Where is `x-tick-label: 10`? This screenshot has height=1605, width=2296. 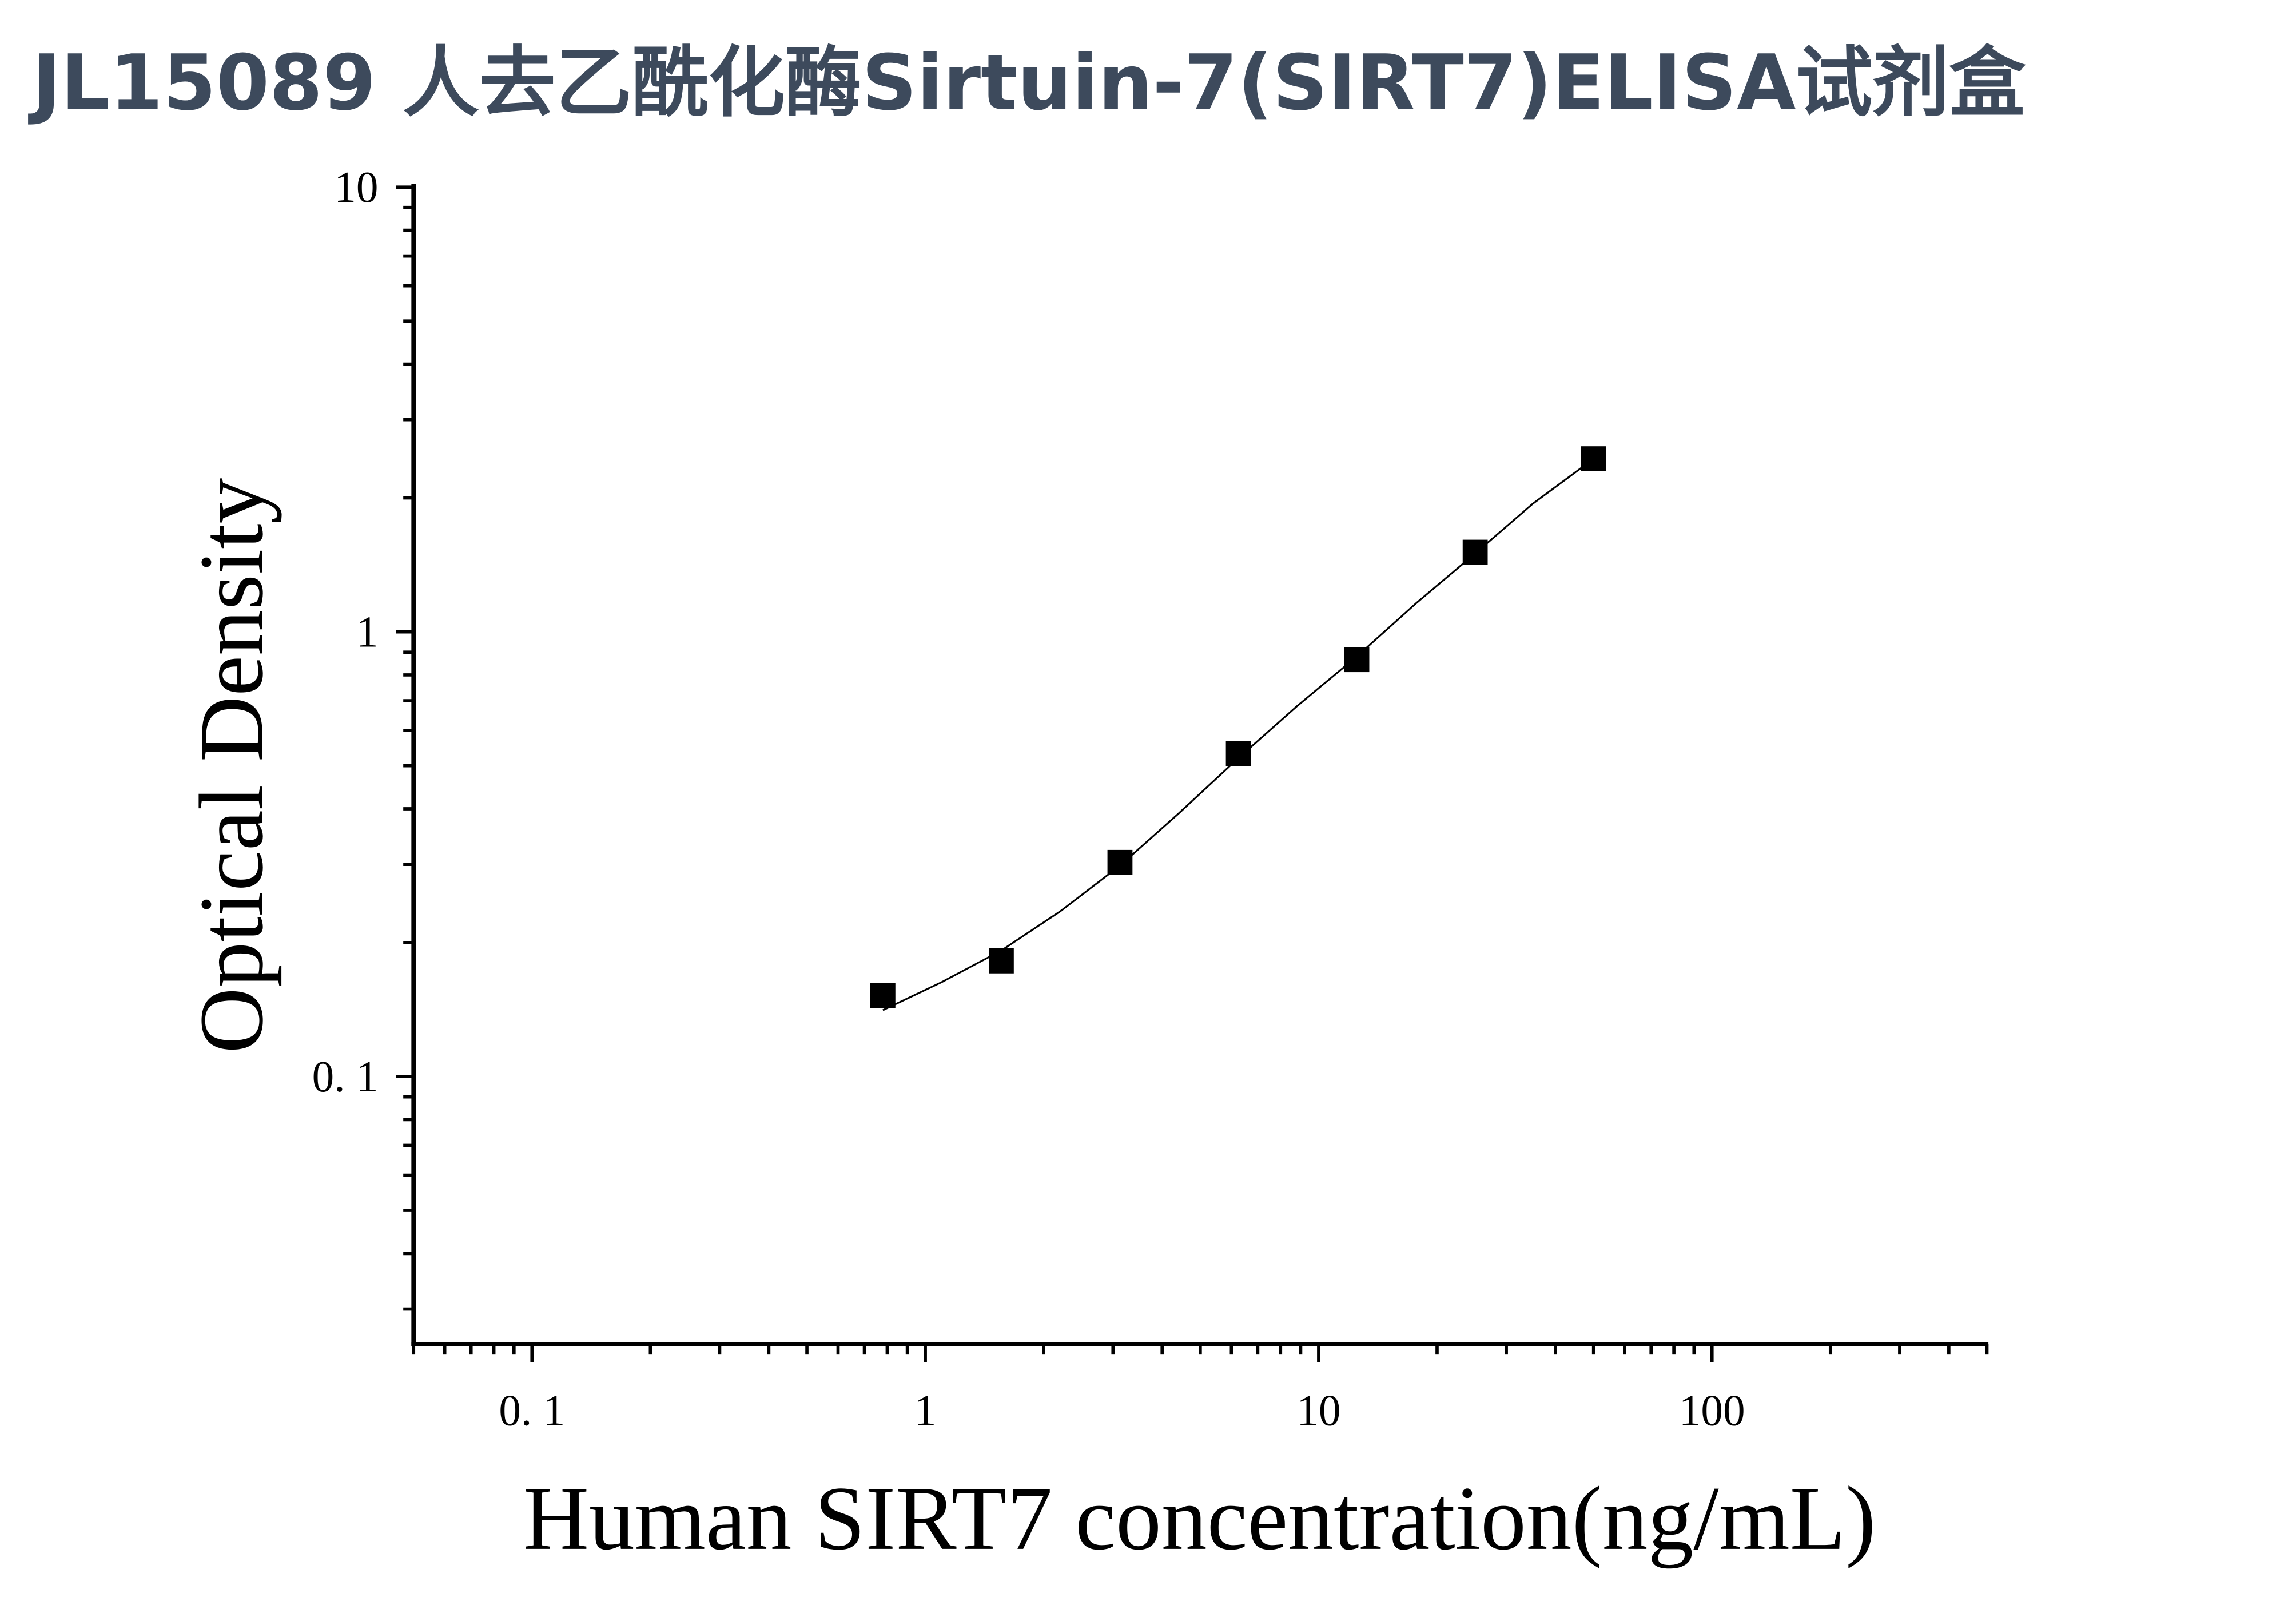
x-tick-label: 10 is located at coordinates (1318, 1410).